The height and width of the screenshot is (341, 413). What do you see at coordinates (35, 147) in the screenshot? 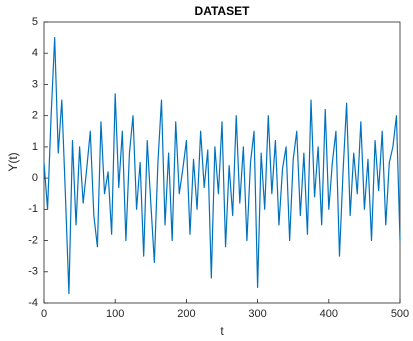
I see `y-tick-label: 1` at bounding box center [35, 147].